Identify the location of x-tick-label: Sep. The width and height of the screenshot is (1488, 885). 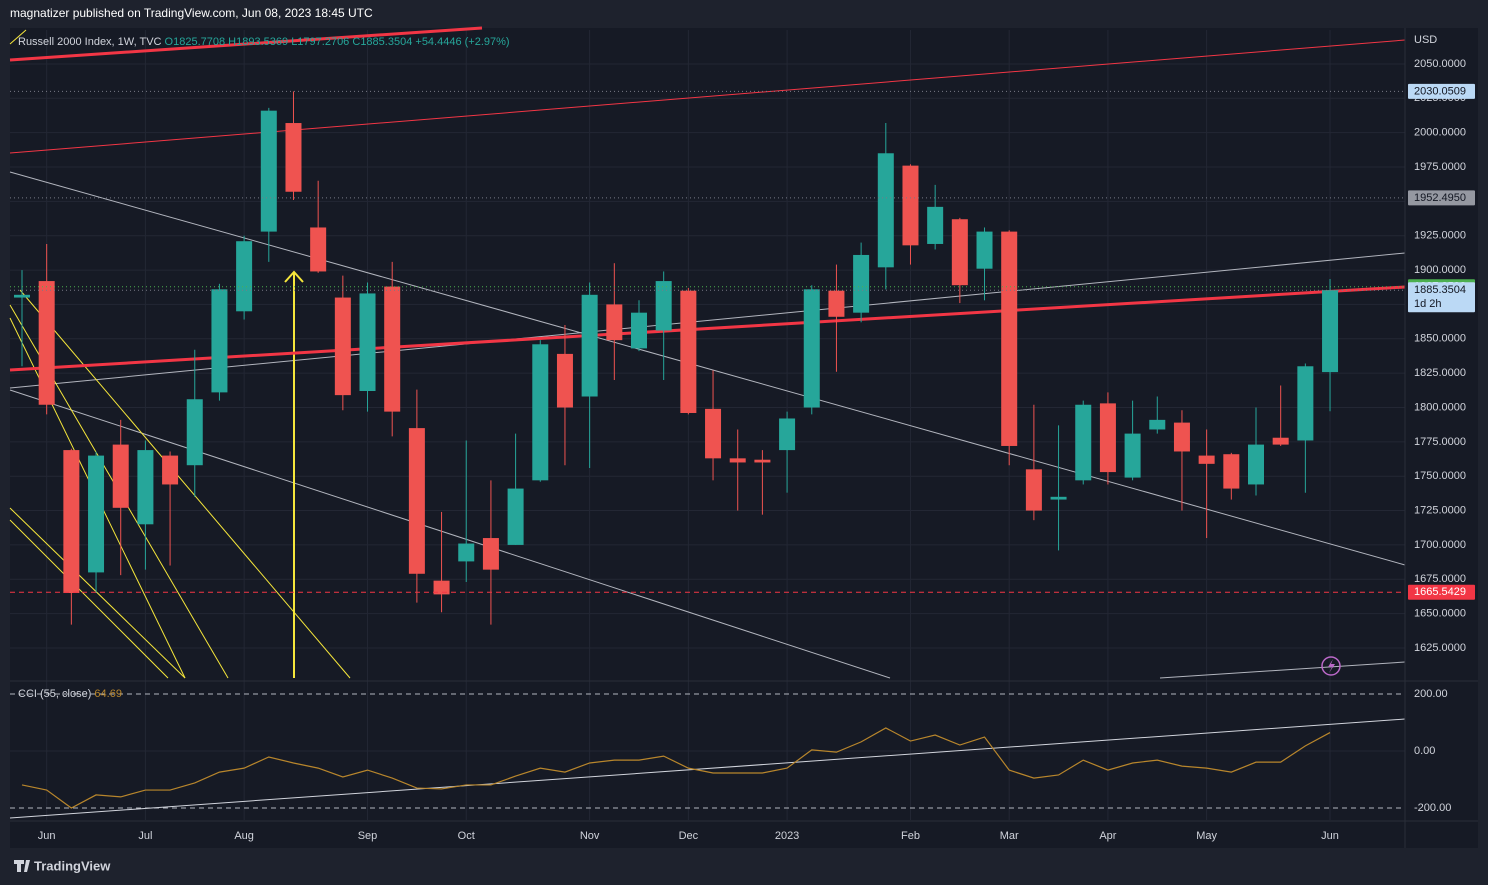
(368, 836).